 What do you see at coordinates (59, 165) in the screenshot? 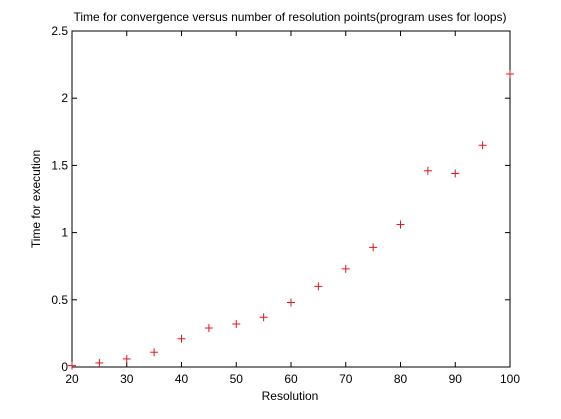
I see `y-tick-label: 1.5` at bounding box center [59, 165].